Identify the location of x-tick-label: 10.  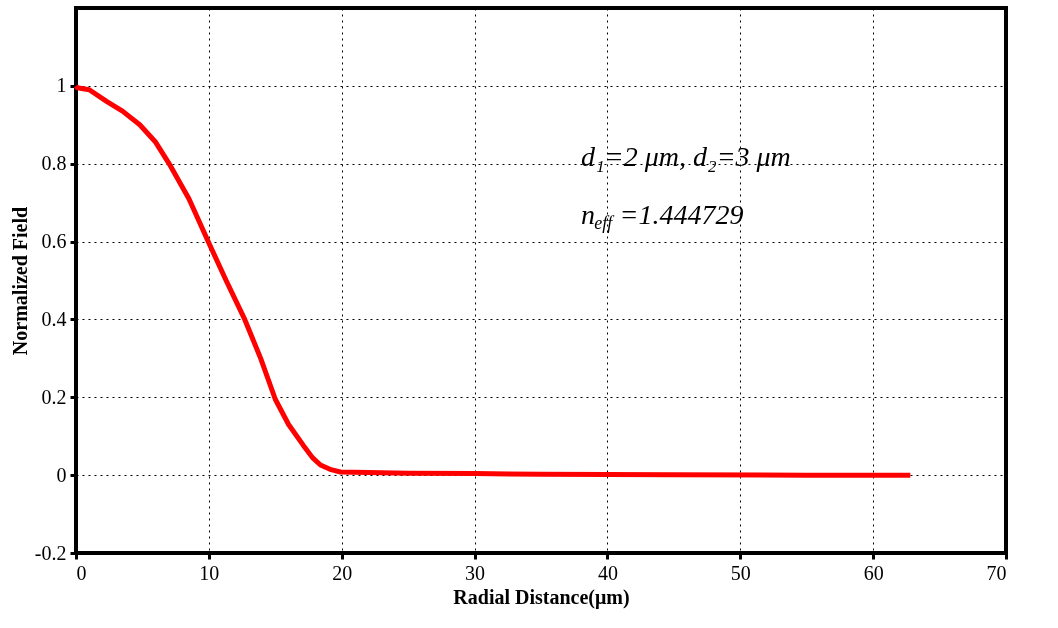
(209, 572).